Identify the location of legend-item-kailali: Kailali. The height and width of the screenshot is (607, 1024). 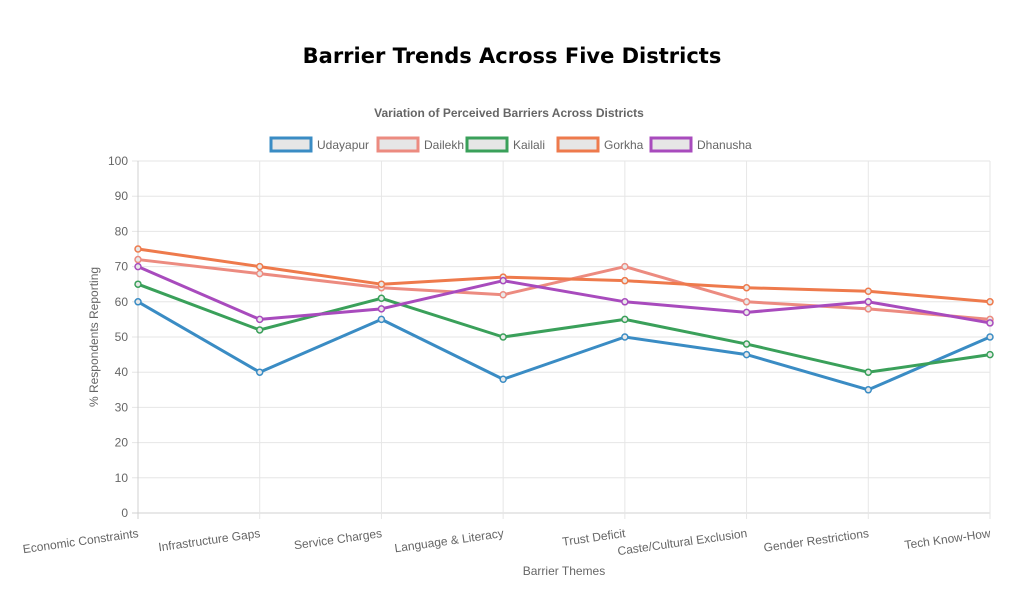
(505, 144).